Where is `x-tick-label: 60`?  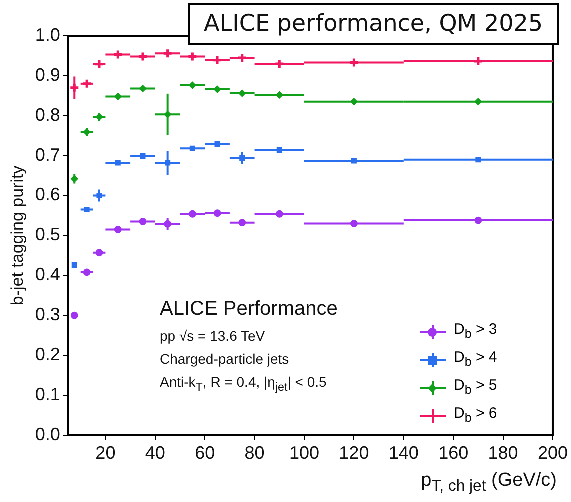
x-tick-label: 60 is located at coordinates (205, 453).